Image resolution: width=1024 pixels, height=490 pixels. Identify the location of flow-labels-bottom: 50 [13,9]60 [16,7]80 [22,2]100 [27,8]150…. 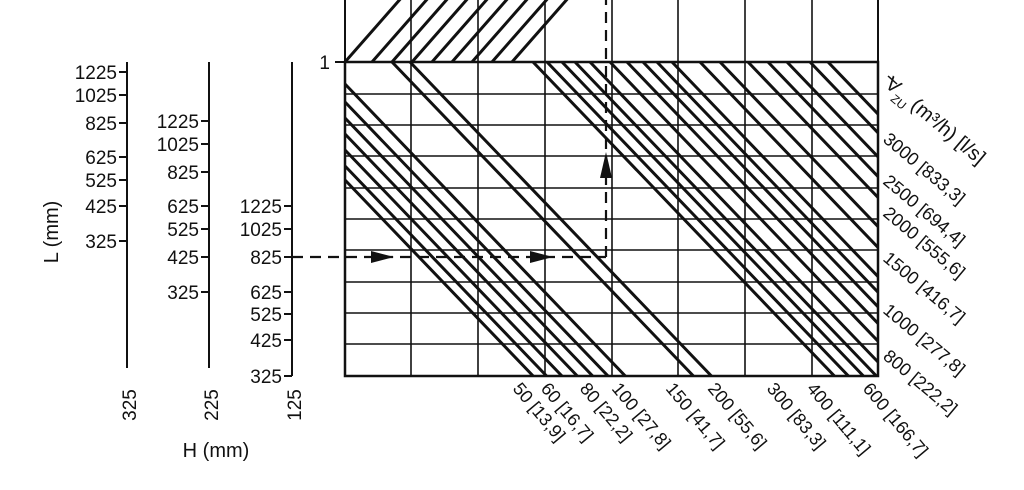
(720, 420).